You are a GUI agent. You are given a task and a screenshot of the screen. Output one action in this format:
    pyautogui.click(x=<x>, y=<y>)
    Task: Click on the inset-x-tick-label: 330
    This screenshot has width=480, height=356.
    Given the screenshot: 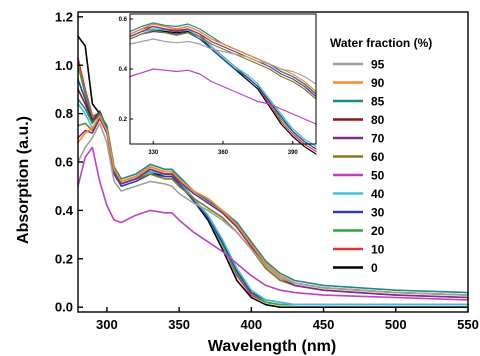 What is the action you would take?
    pyautogui.click(x=153, y=153)
    